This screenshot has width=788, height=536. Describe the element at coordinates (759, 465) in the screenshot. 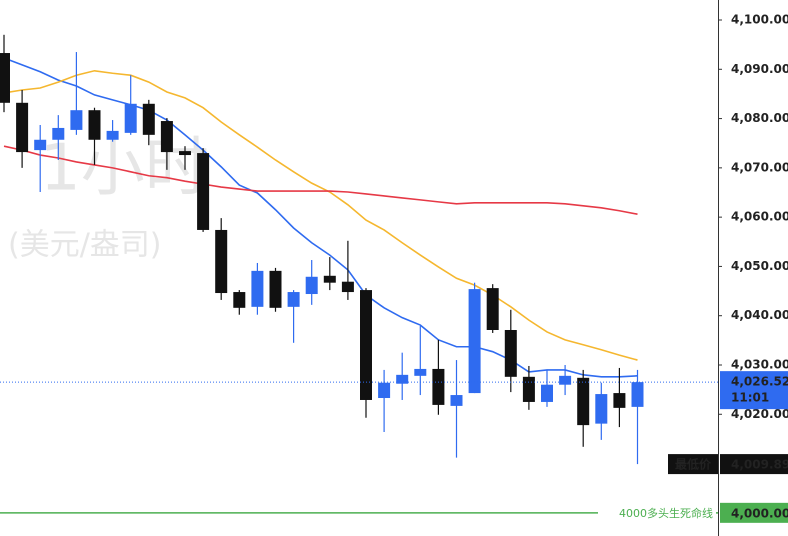

I see `low-value: 4,009.89` at that location.